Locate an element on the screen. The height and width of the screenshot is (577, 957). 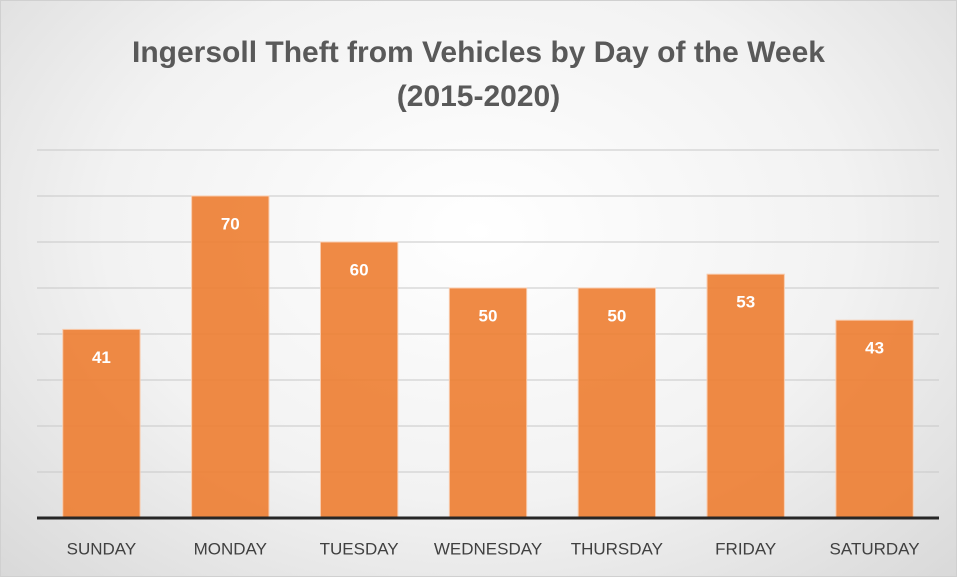
x-tick-label: SATURDAY is located at coordinates (875, 548).